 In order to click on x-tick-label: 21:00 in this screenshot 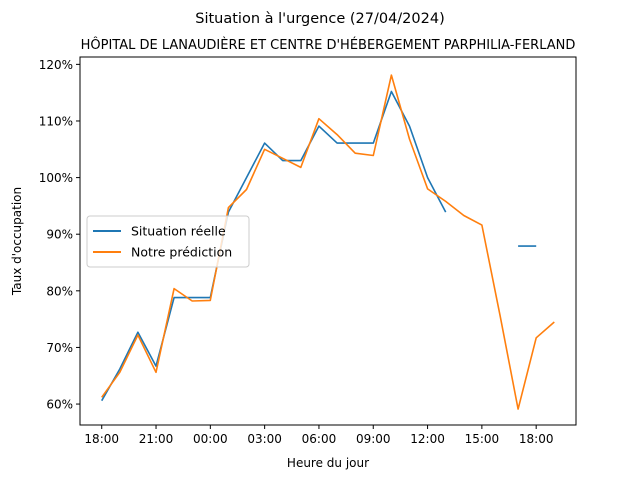, I will do `click(156, 439)`.